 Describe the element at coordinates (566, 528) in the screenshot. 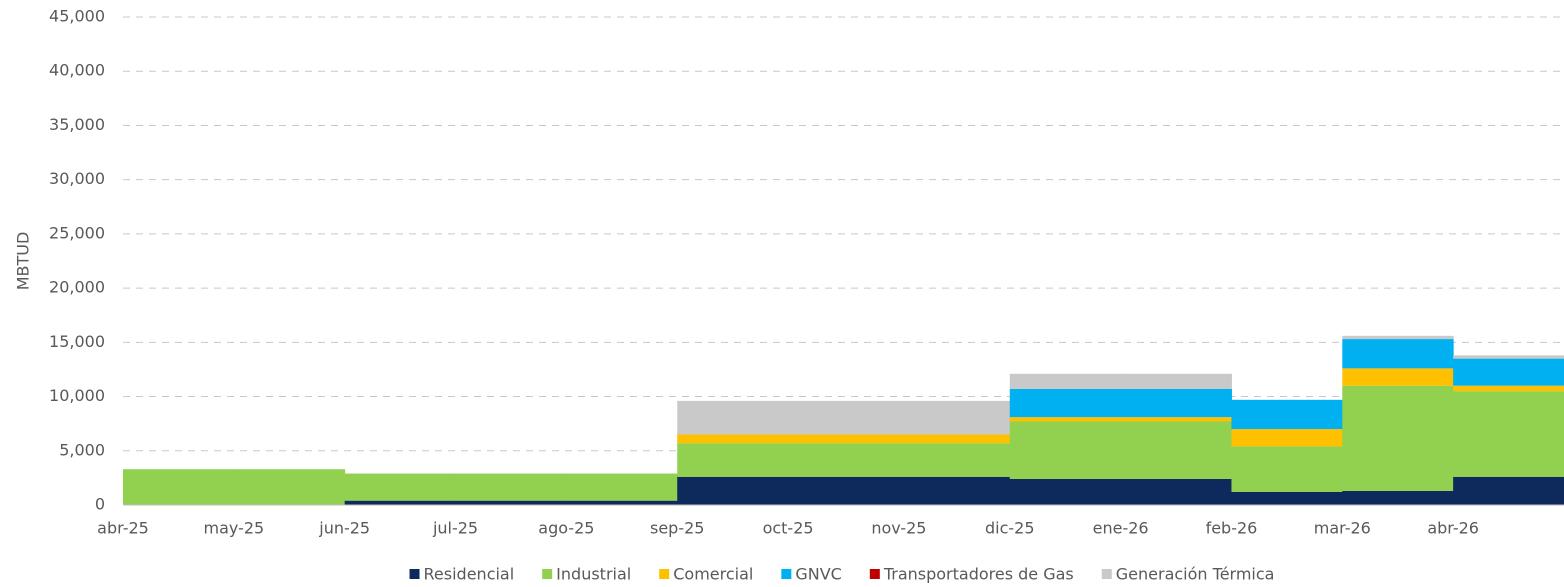

I see `x-tick-label: ago-25` at that location.